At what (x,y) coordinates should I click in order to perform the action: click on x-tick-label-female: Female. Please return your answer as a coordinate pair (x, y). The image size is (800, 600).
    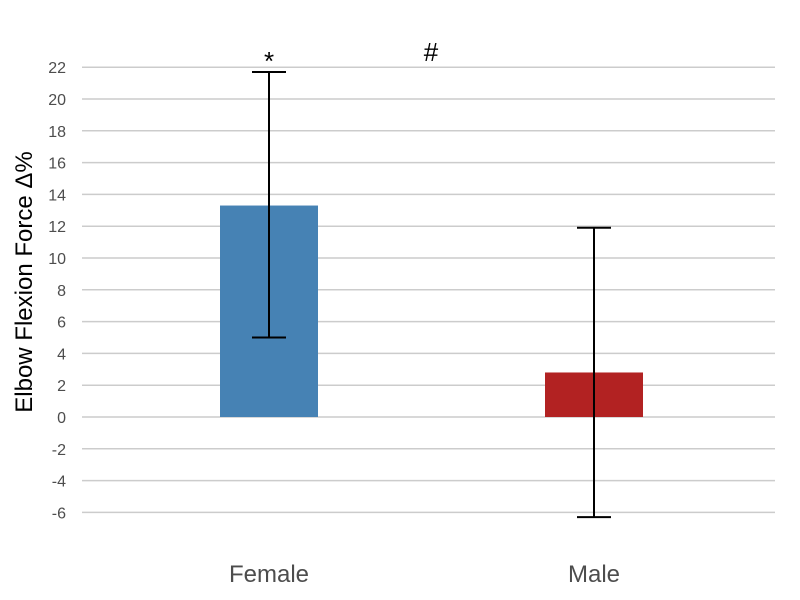
    Looking at the image, I should click on (269, 574).